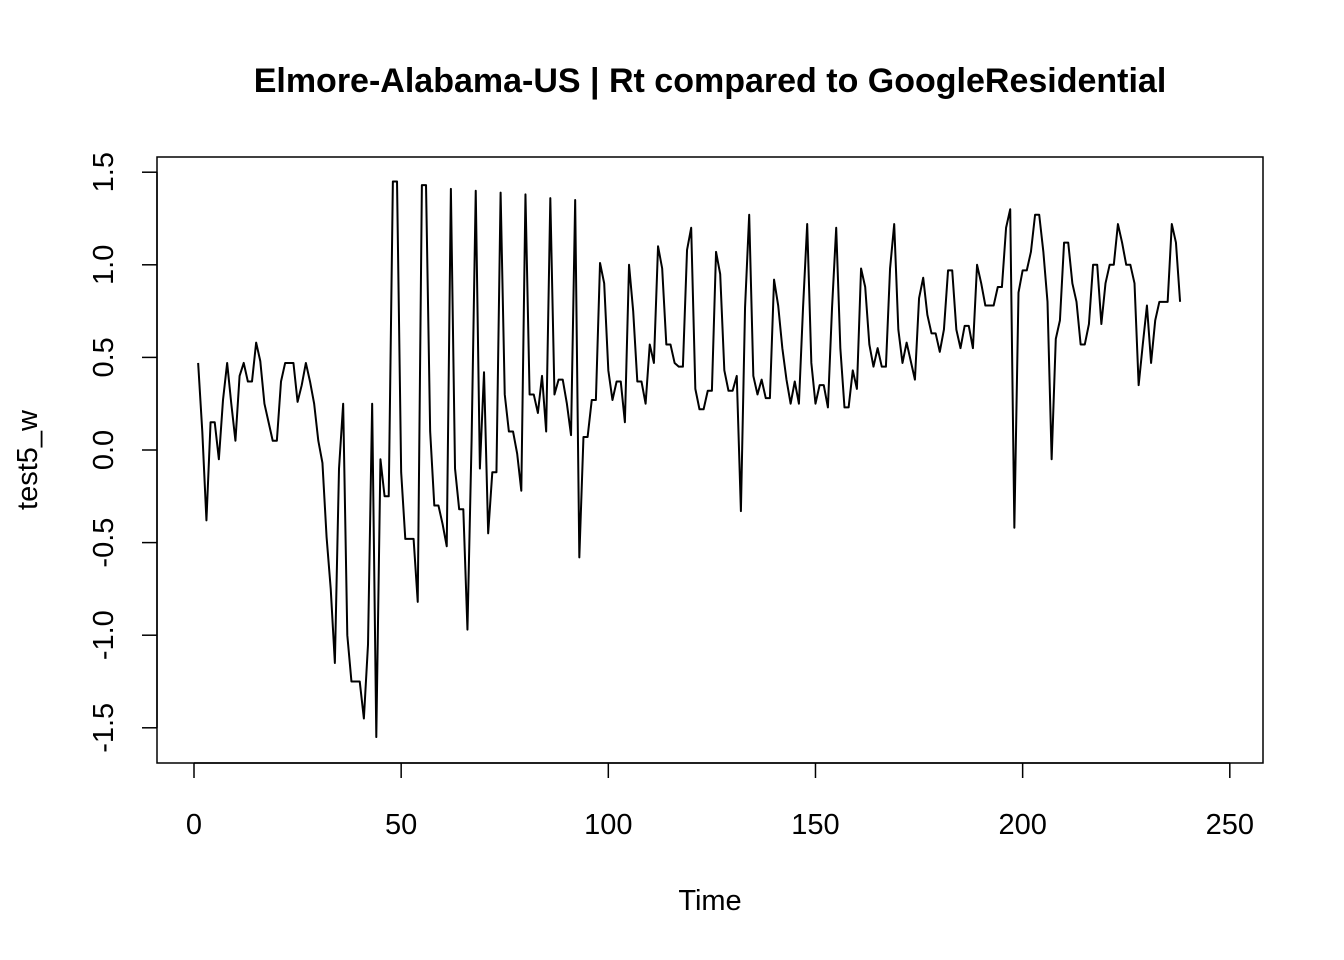 This screenshot has height=960, width=1344. What do you see at coordinates (104, 543) in the screenshot?
I see `y-tick-label: -0.5` at bounding box center [104, 543].